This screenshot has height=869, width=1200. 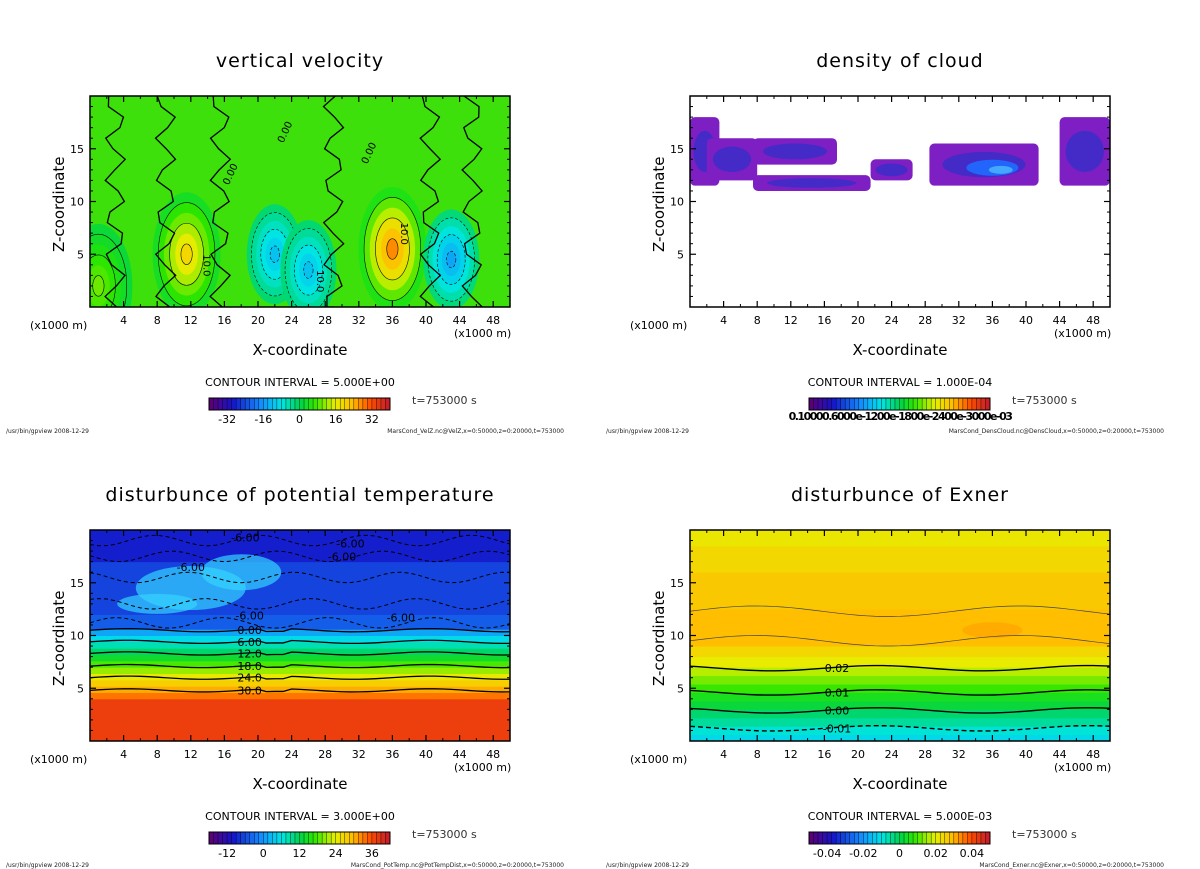 I want to click on colorbar-tick-label: -16, so click(x=263, y=419).